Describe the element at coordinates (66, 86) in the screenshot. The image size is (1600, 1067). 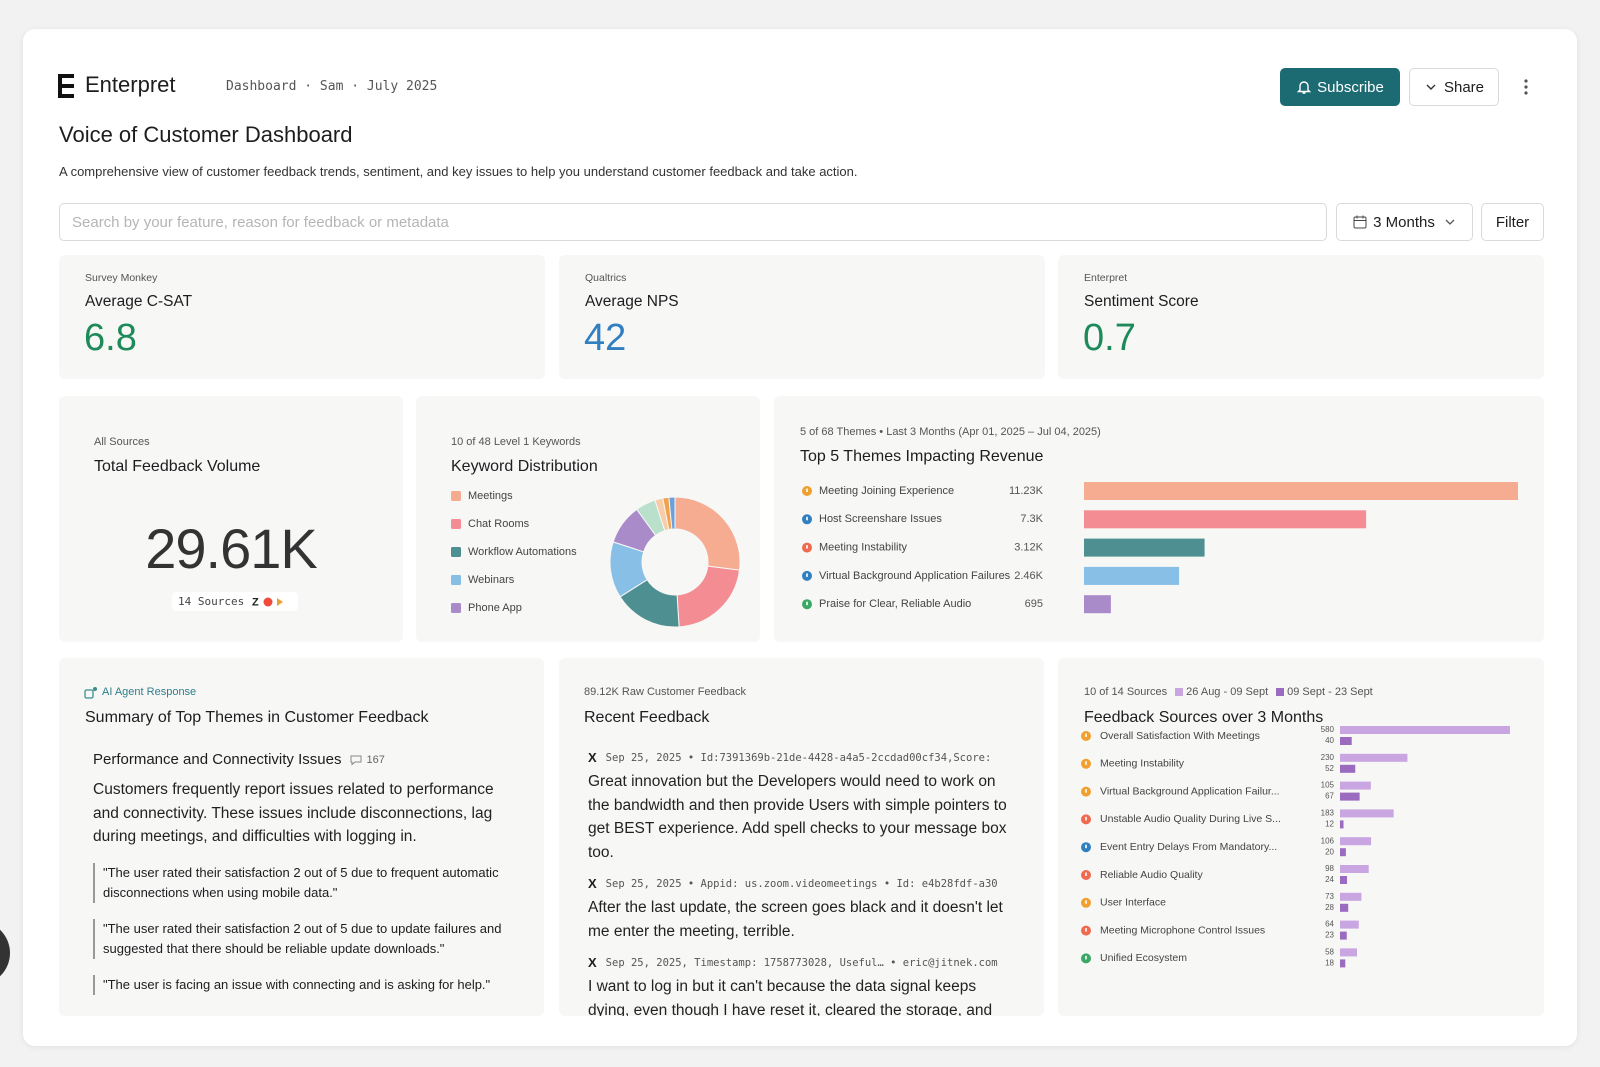
I see `brand-logo` at that location.